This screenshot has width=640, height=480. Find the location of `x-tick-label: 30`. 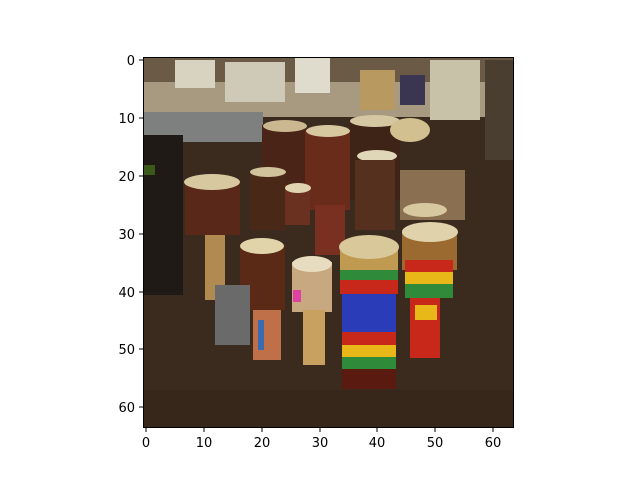

x-tick-label: 30 is located at coordinates (320, 443).